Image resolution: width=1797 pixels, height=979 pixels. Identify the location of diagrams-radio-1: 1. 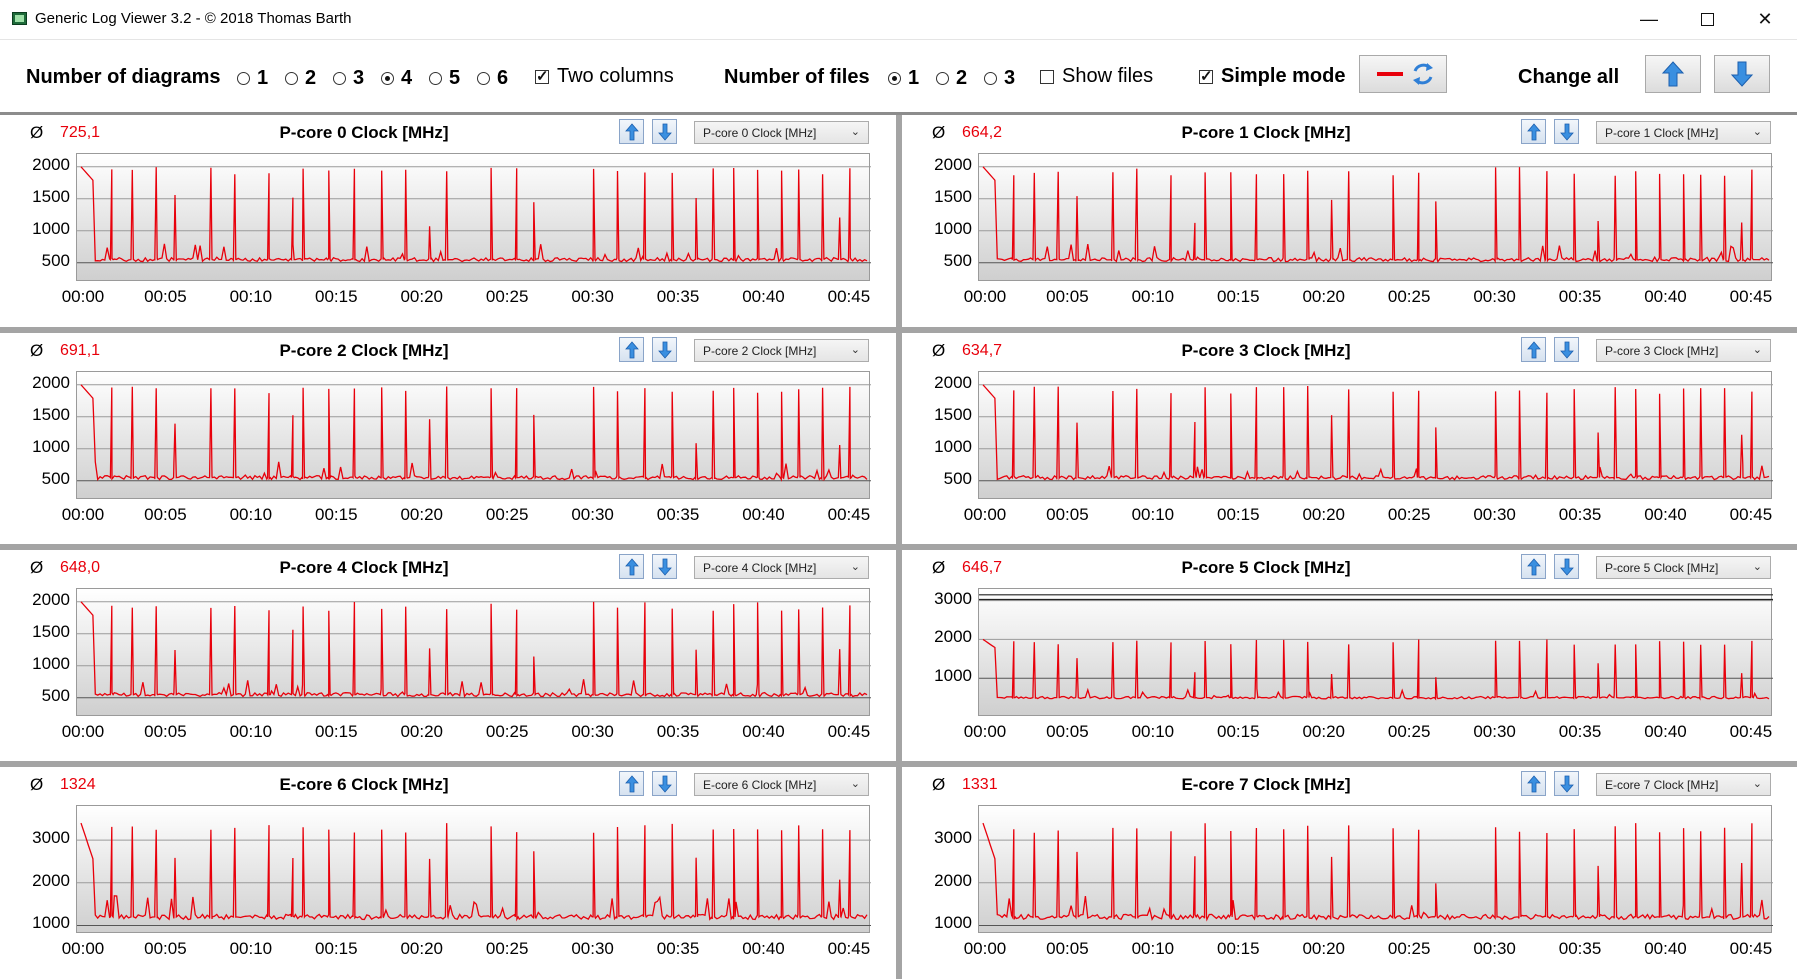
(252, 78).